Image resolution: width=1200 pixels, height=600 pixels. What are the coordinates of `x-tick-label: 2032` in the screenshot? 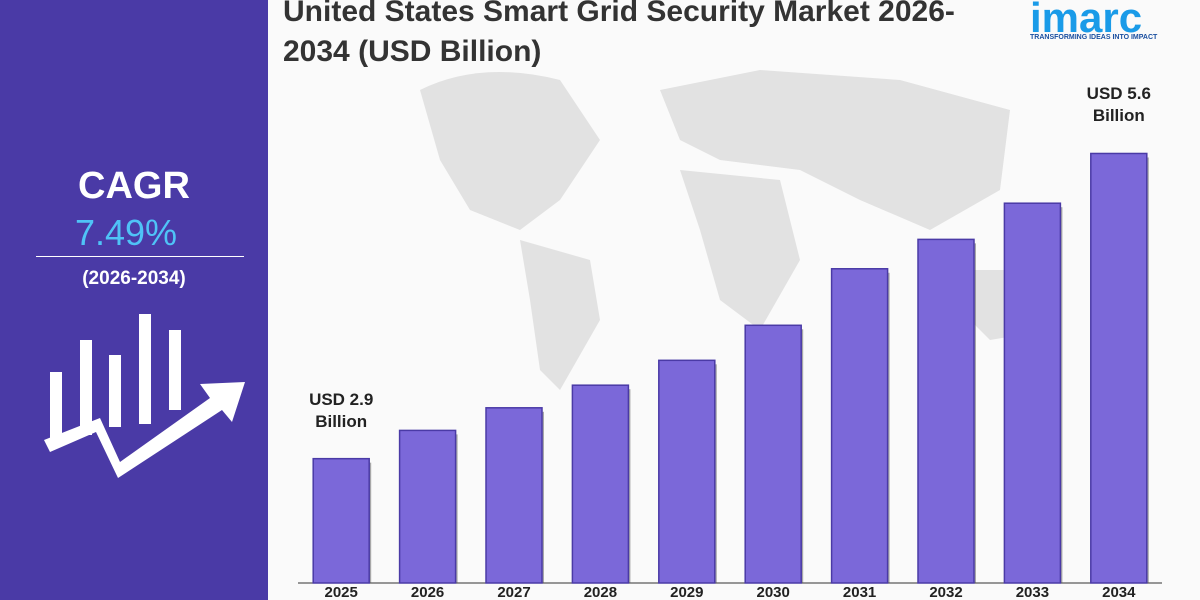 It's located at (945, 592).